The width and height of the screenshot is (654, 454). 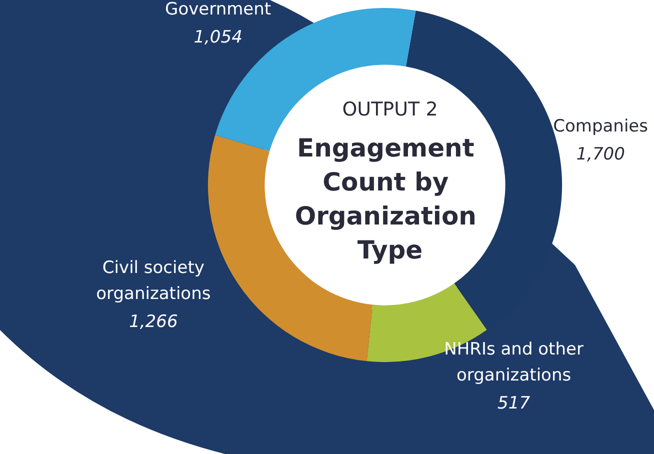 I want to click on text: OUTPUT 2, so click(x=390, y=109).